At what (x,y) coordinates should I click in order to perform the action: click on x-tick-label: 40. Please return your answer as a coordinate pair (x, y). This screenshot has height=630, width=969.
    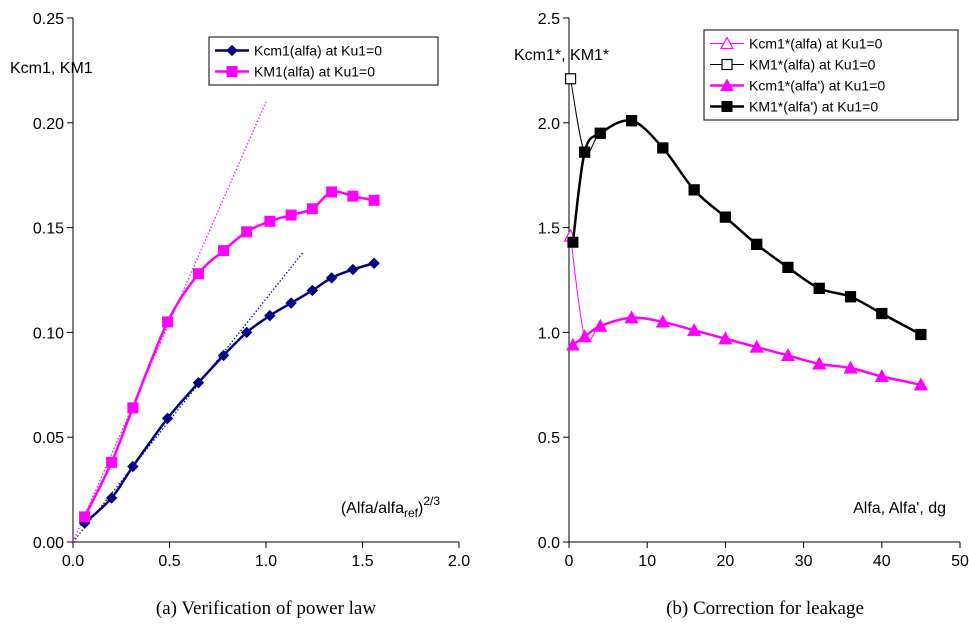
    Looking at the image, I should click on (882, 561).